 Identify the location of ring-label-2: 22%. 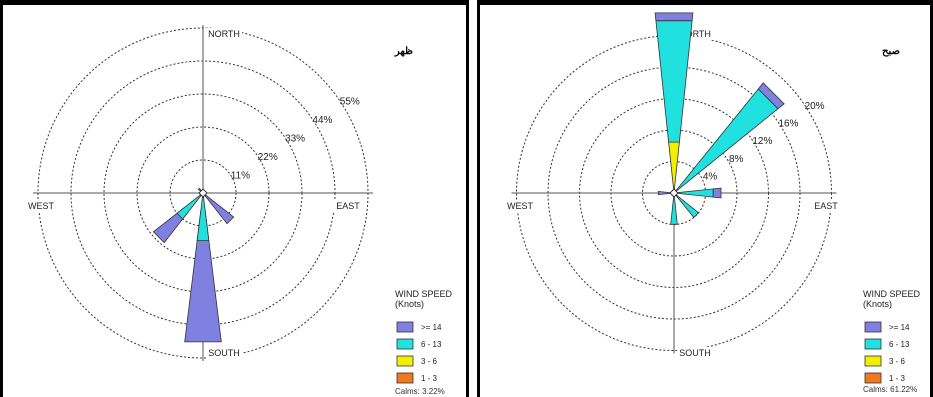
(268, 157).